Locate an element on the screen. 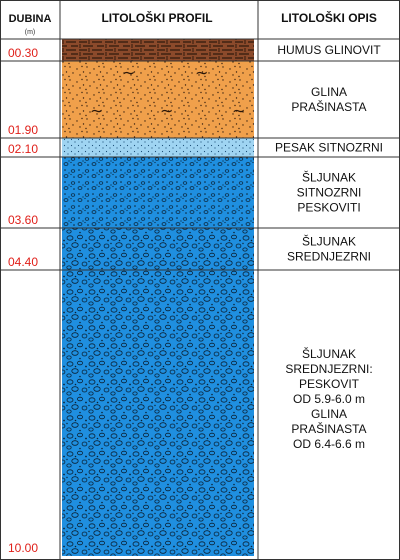  profile-column-title: LITOLOŠKI PROFIL is located at coordinates (156, 17).